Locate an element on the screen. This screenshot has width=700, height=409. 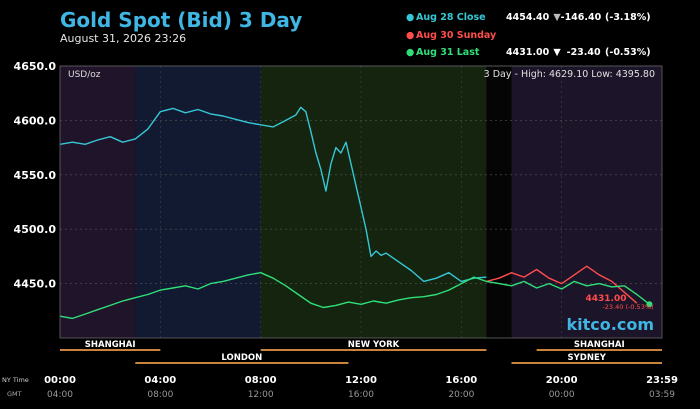
x-tick-label-gmt: 08:00 is located at coordinates (160, 395).